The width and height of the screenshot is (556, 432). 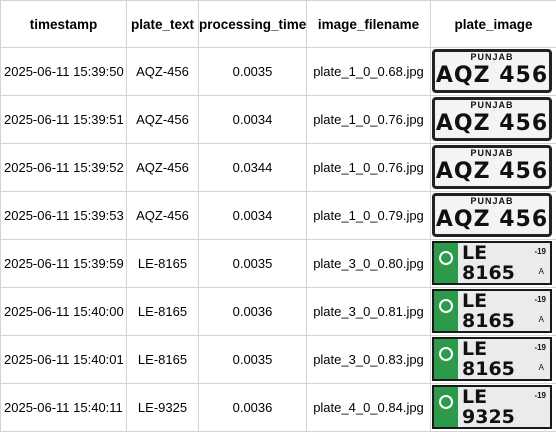 I want to click on image-filename-cell: plate_3_0_0.80.jpg, so click(x=369, y=264).